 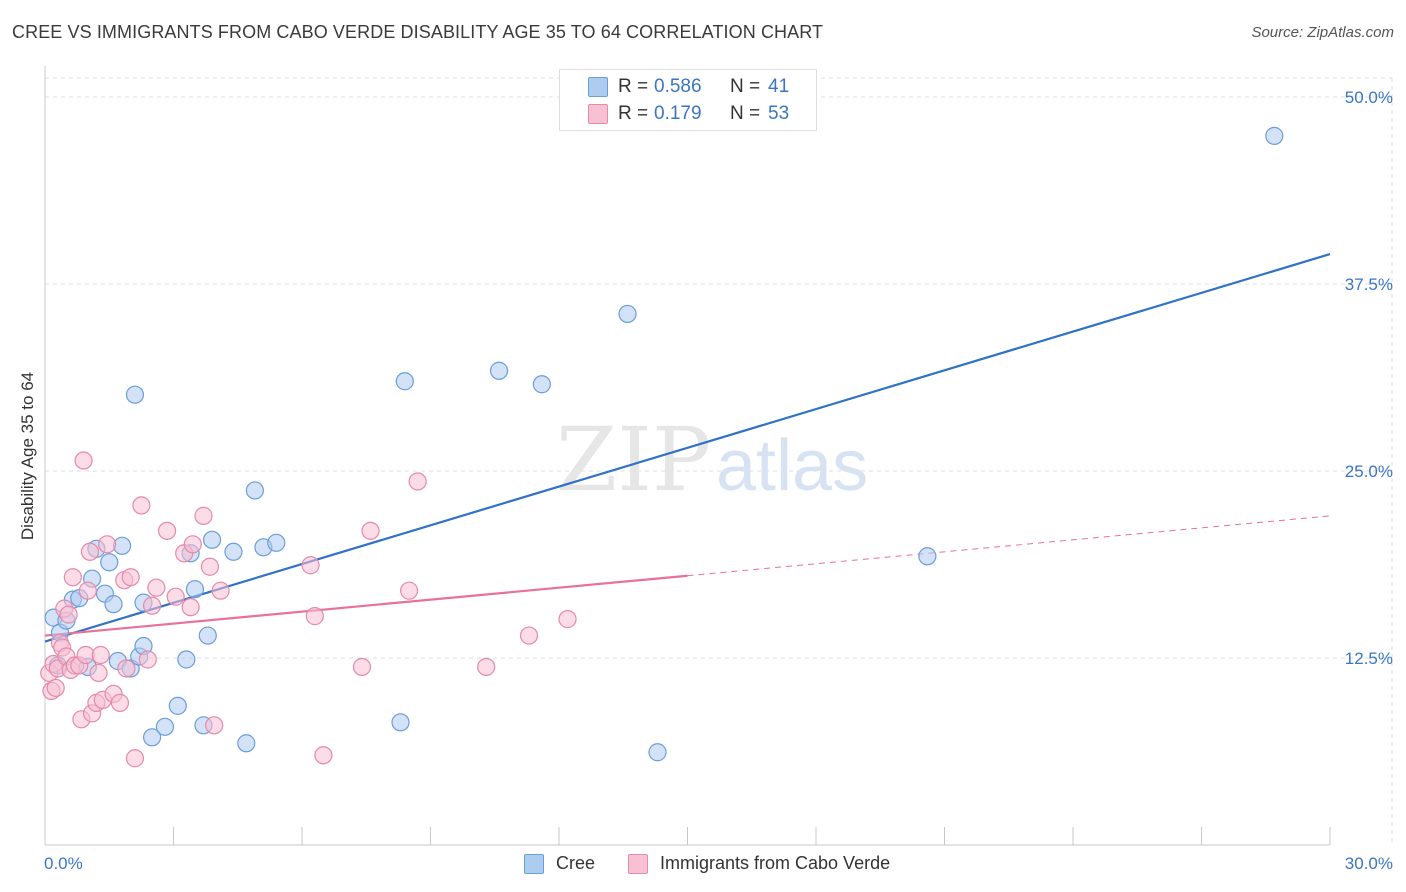 I want to click on r-value: 0.586, so click(x=678, y=86).